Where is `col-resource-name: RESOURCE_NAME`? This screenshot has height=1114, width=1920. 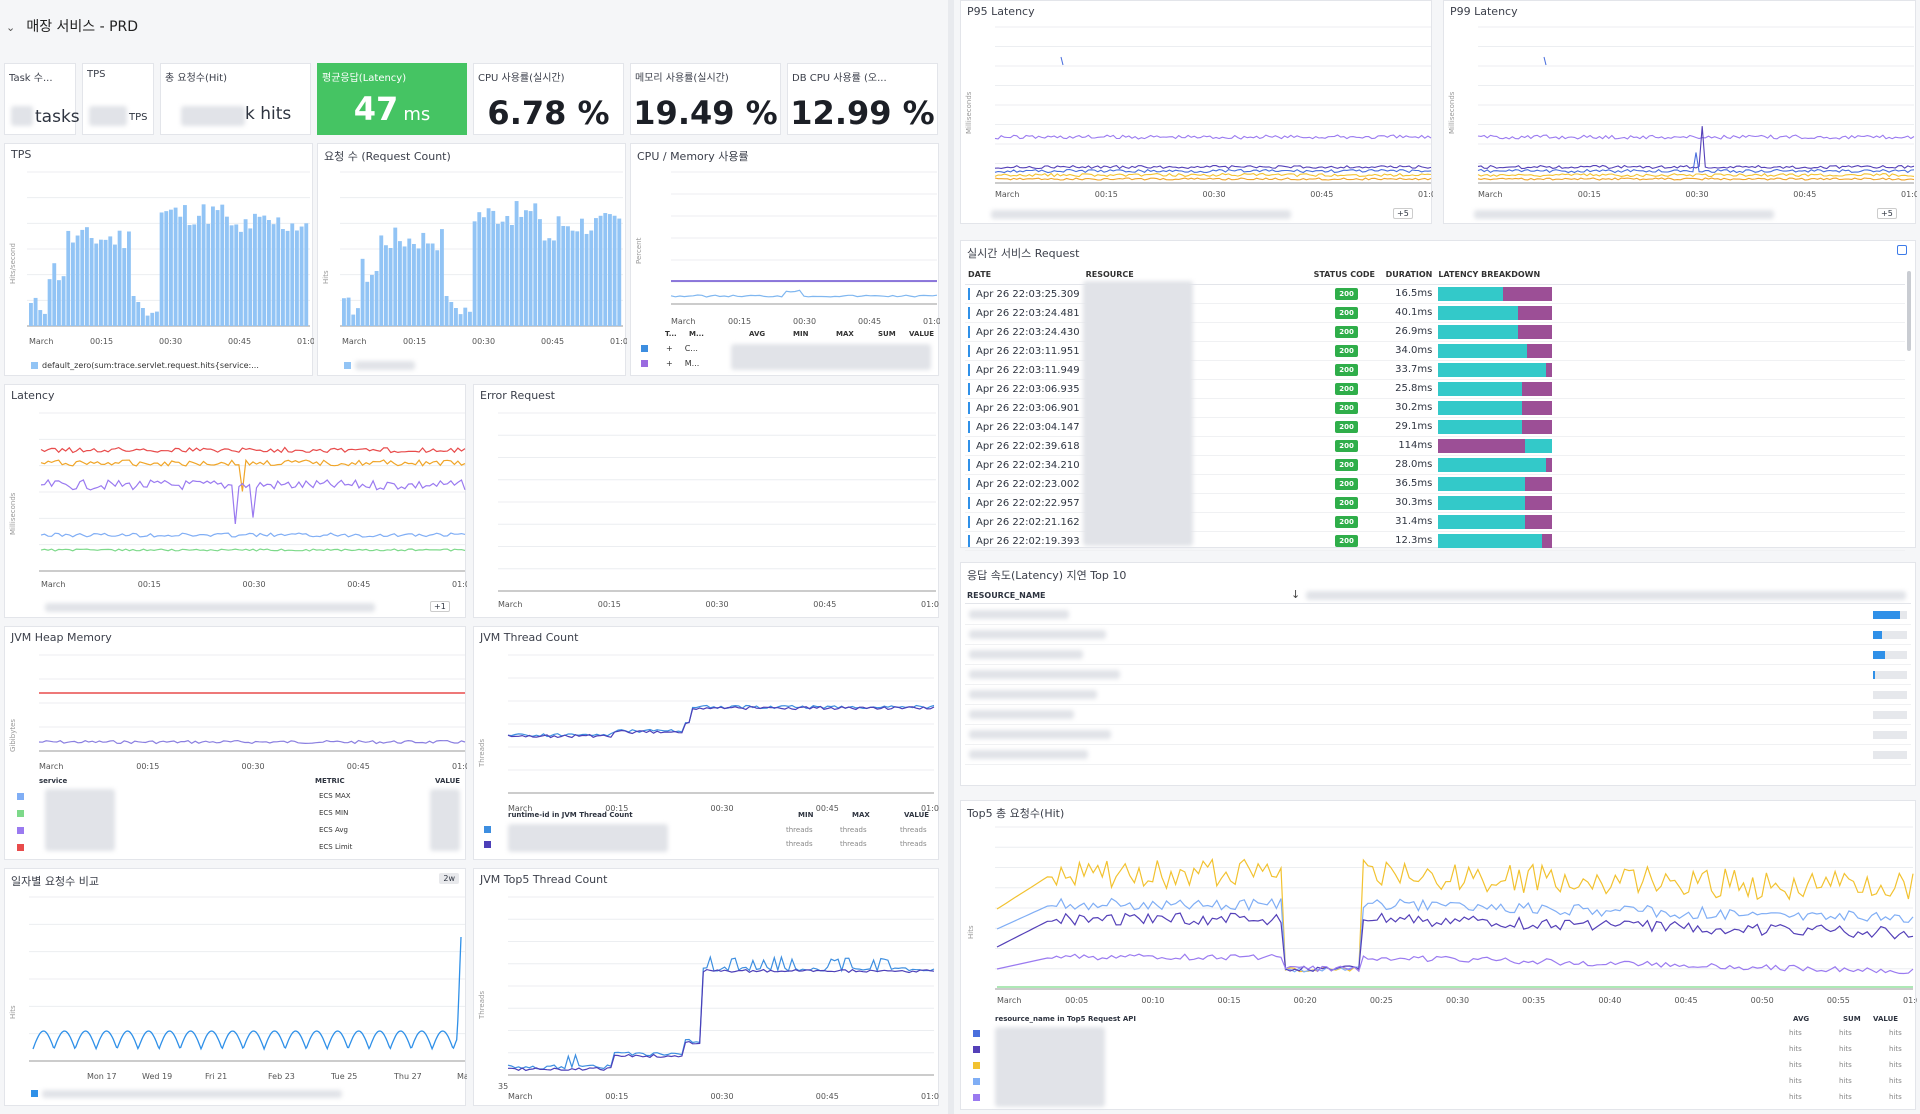
col-resource-name: RESOURCE_NAME is located at coordinates (1006, 595).